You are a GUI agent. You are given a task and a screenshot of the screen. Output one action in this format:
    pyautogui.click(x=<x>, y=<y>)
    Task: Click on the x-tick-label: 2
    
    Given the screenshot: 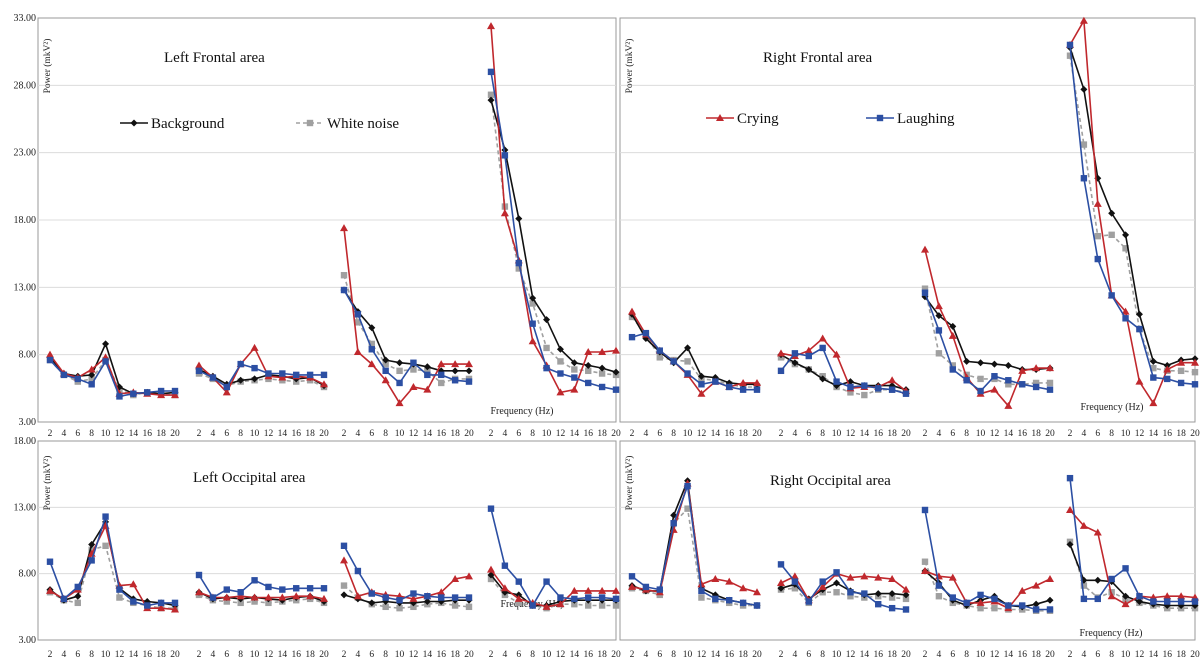 What is the action you would take?
    pyautogui.click(x=781, y=655)
    